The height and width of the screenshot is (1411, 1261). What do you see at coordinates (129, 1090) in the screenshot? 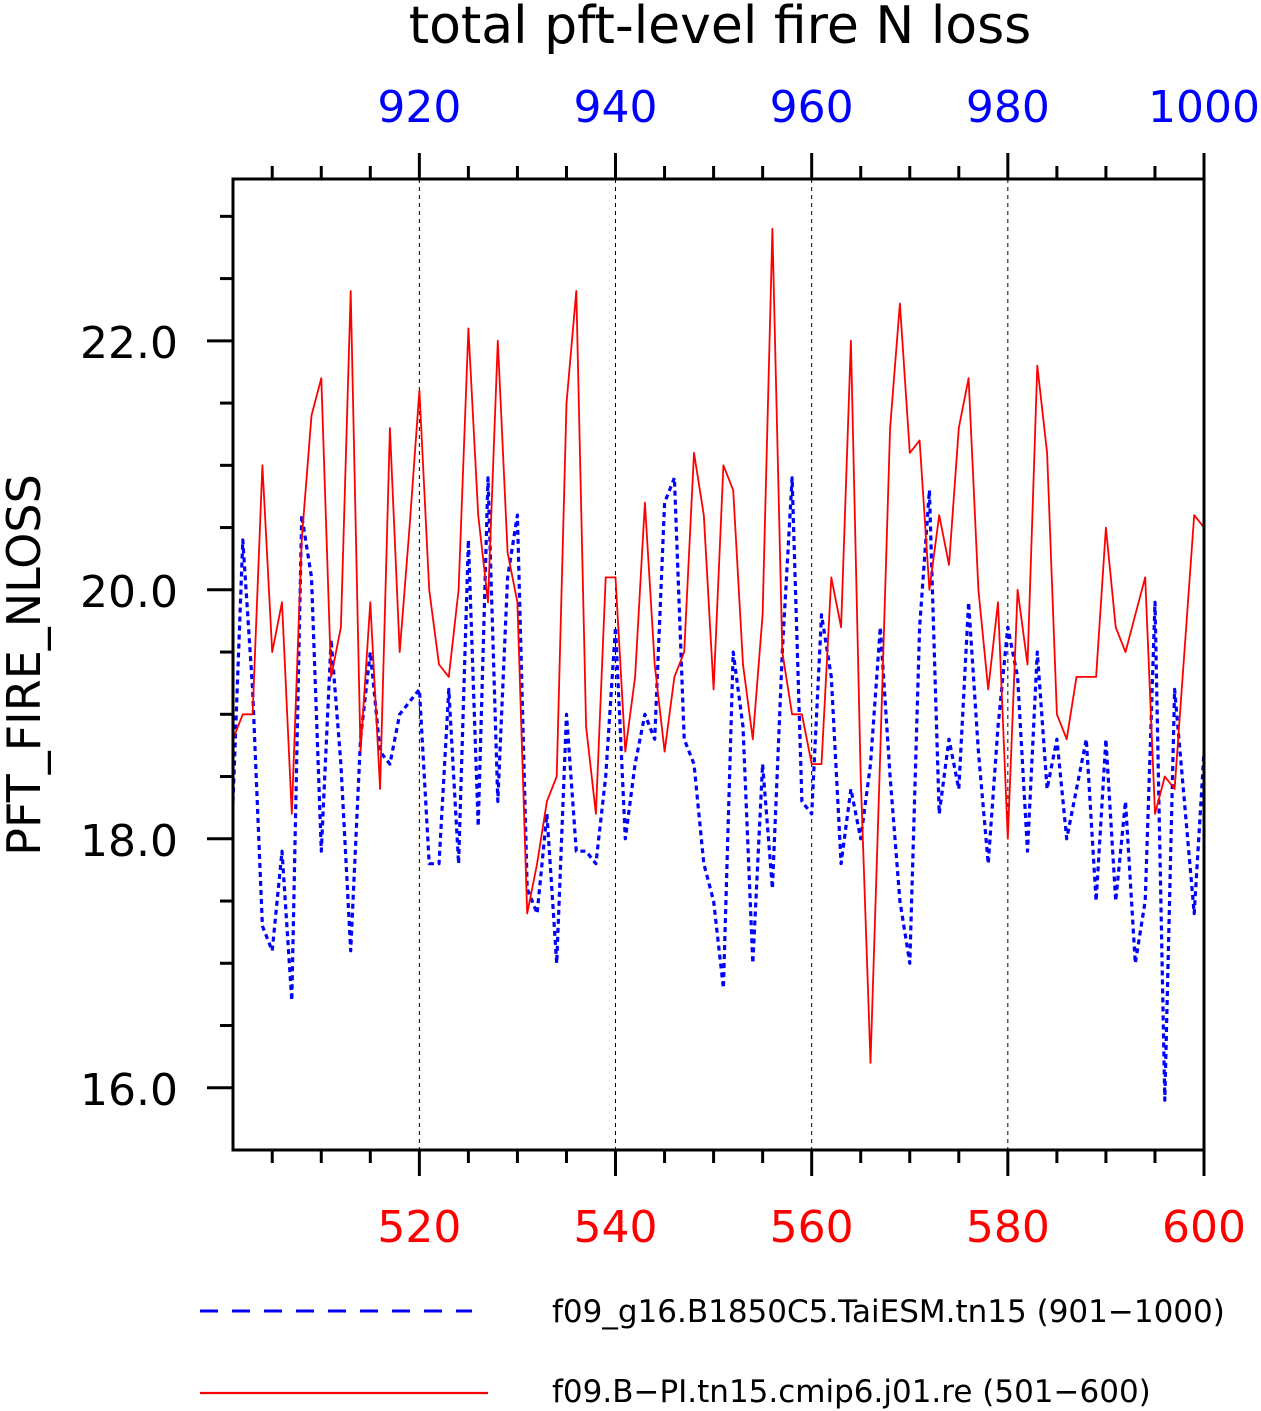
I see `y-tick-label: 16.0` at bounding box center [129, 1090].